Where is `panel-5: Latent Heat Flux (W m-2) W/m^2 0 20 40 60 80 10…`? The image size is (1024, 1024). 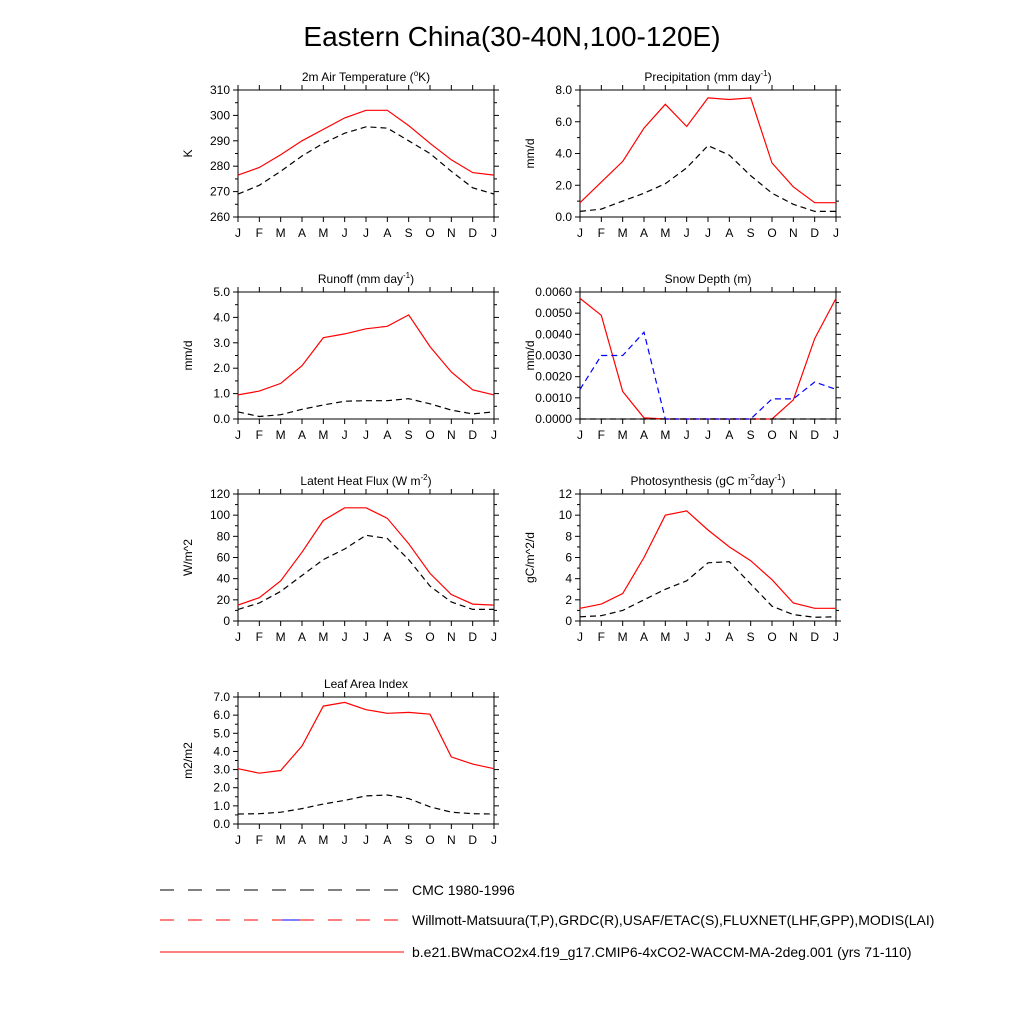 panel-5: Latent Heat Flux (W m-2) W/m^2 0 20 40 60 80 10… is located at coordinates (340, 558).